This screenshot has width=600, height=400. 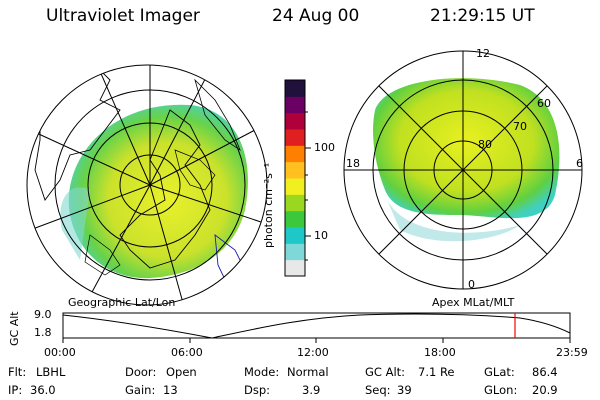 What do you see at coordinates (520, 126) in the screenshot?
I see `mlat-label-70: 70` at bounding box center [520, 126].